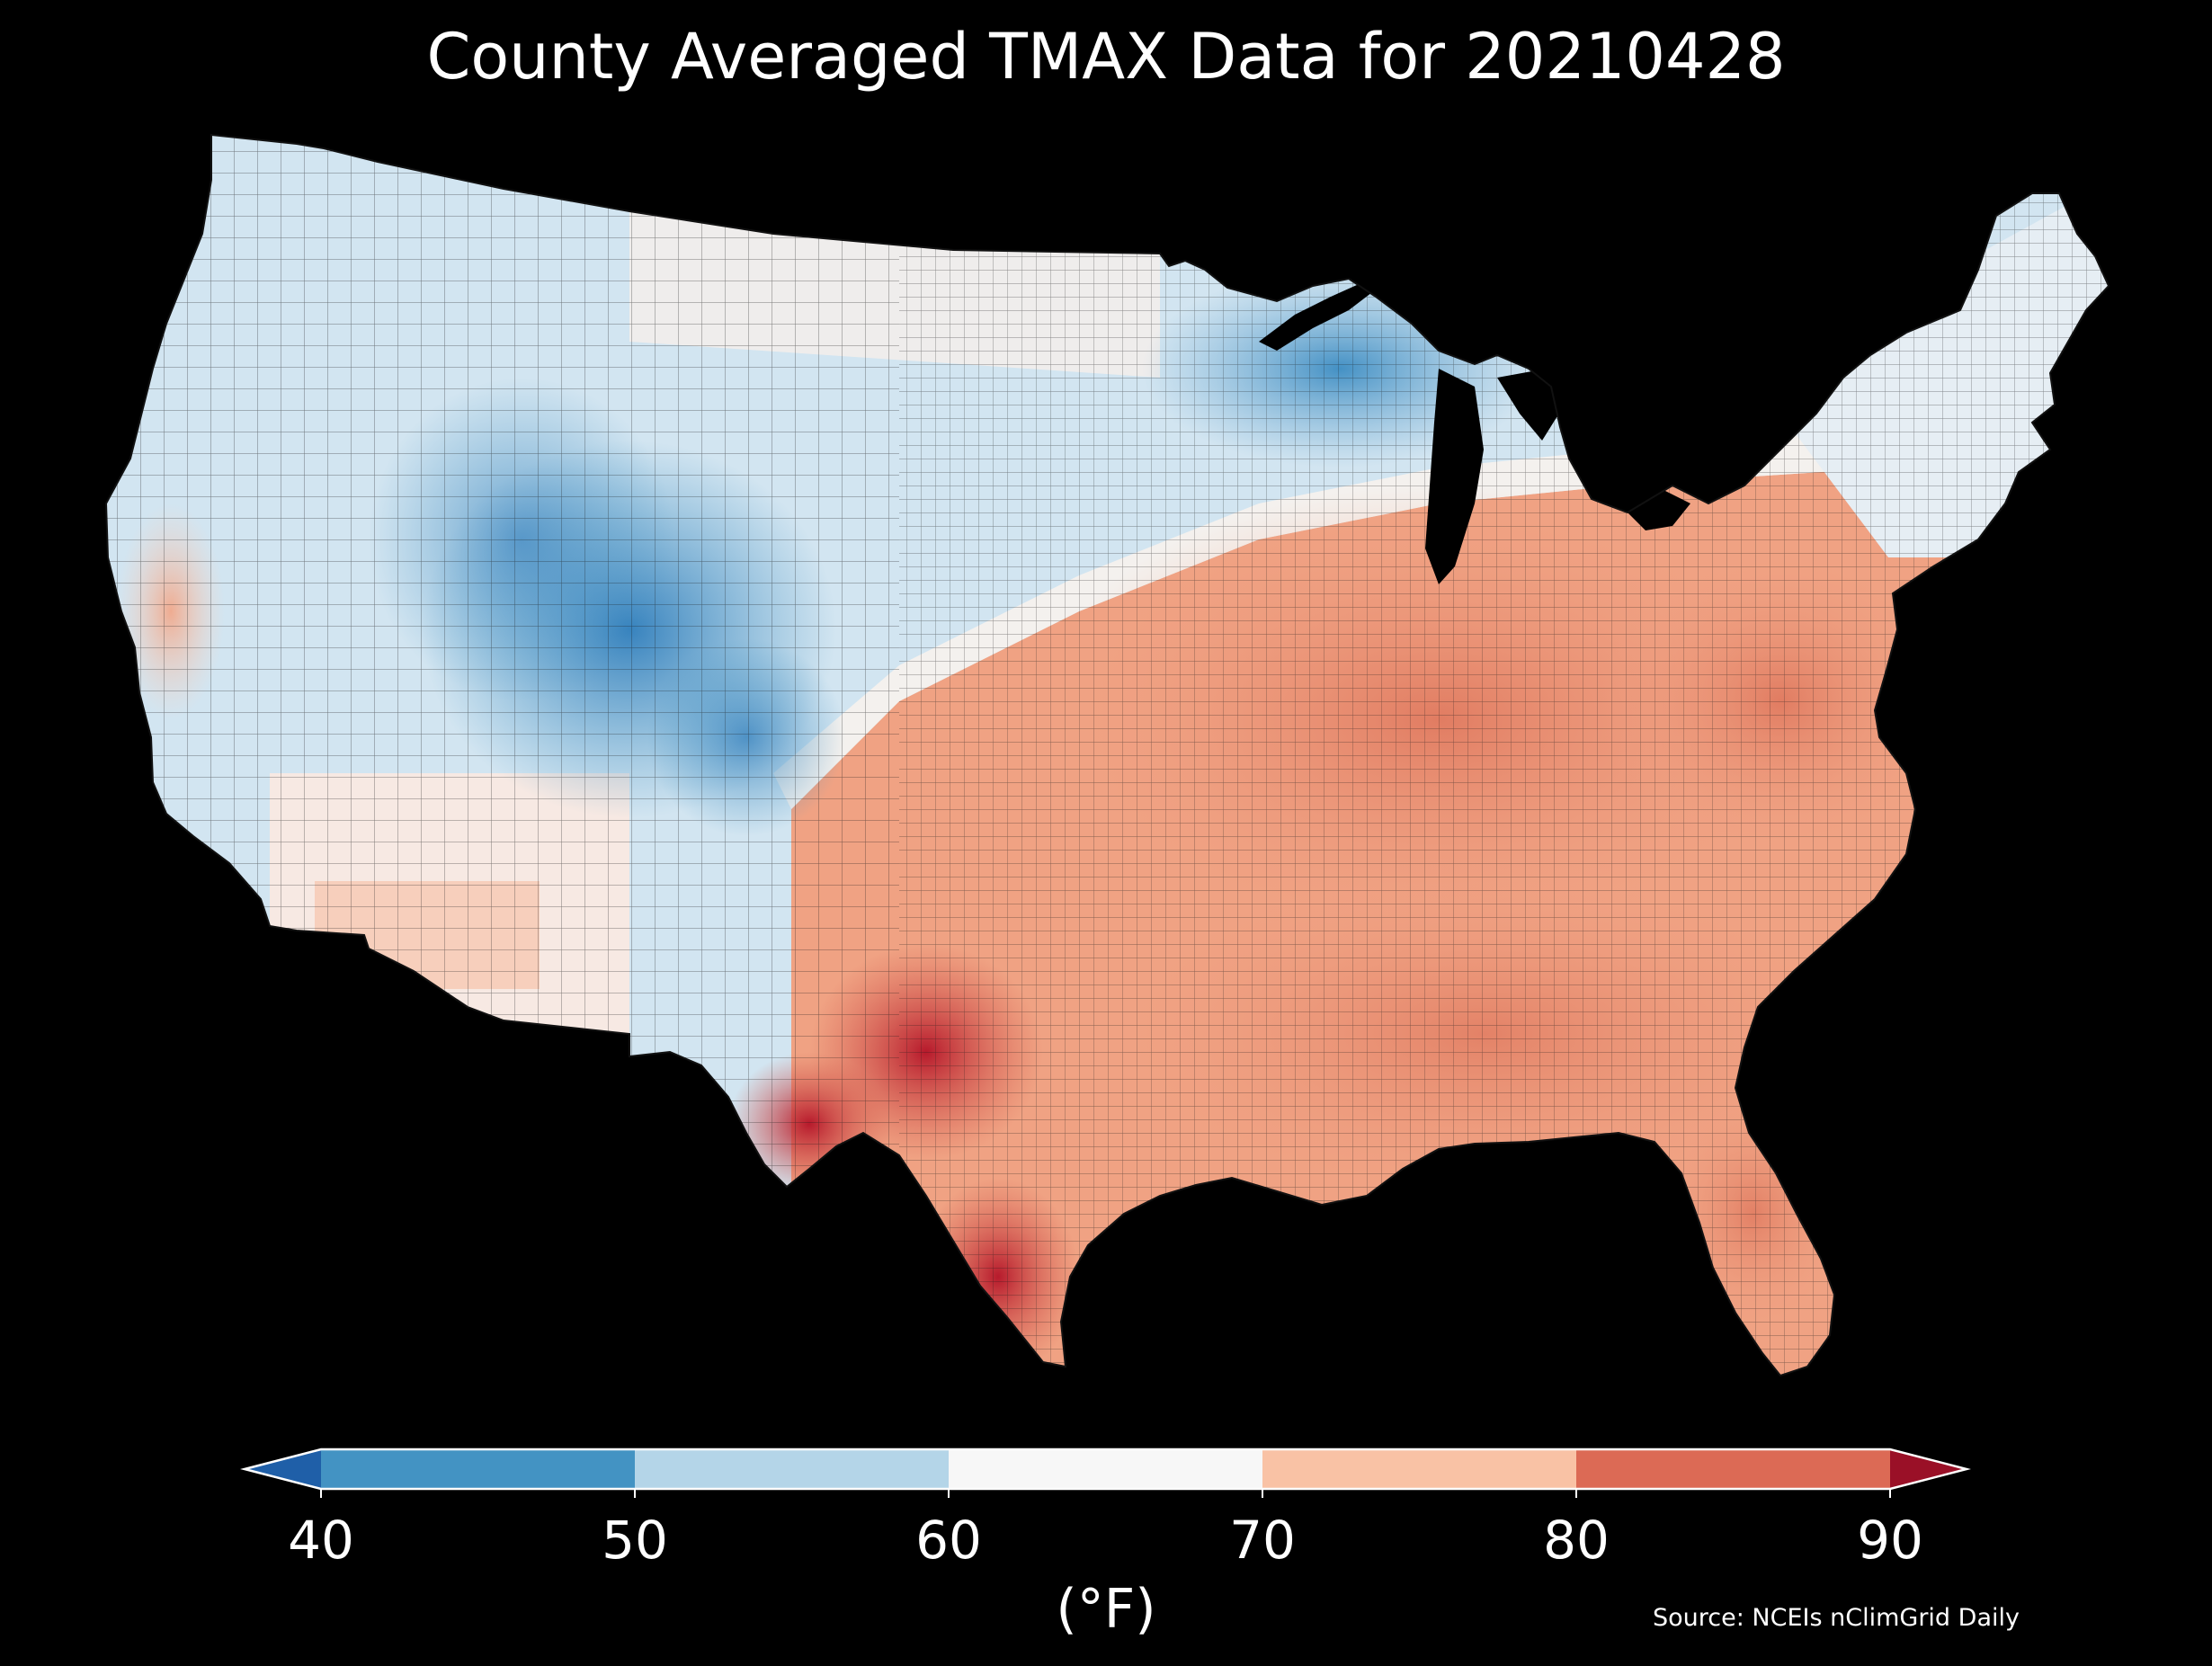 This screenshot has height=1666, width=2212. Describe the element at coordinates (948, 1540) in the screenshot. I see `colorbar-tick-label: 60` at that location.